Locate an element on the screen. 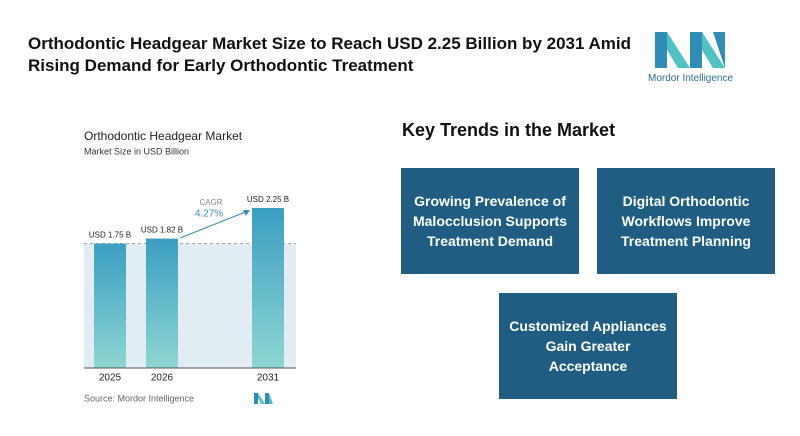 The image size is (800, 436). cagr-value: 4.27% is located at coordinates (209, 214).